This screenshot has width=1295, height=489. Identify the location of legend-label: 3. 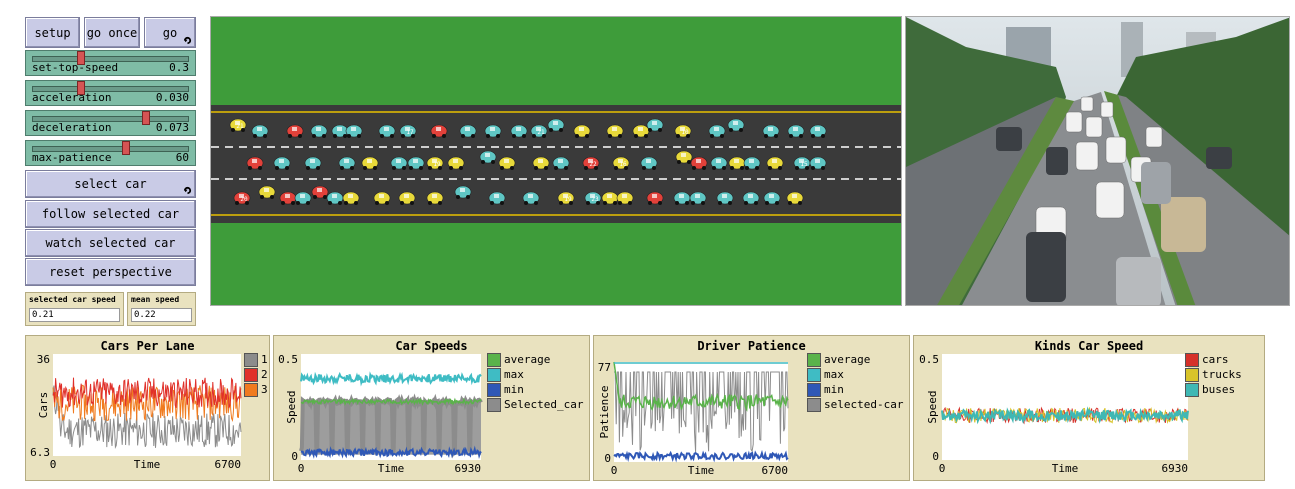
(264, 389).